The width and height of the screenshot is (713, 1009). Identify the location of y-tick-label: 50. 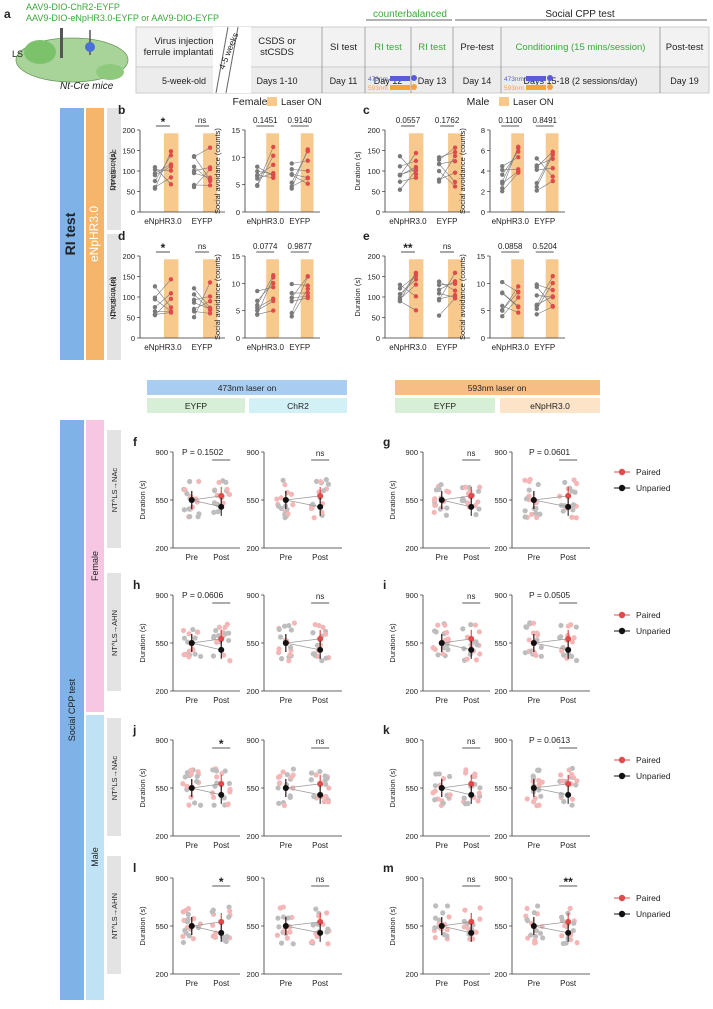
(376, 192).